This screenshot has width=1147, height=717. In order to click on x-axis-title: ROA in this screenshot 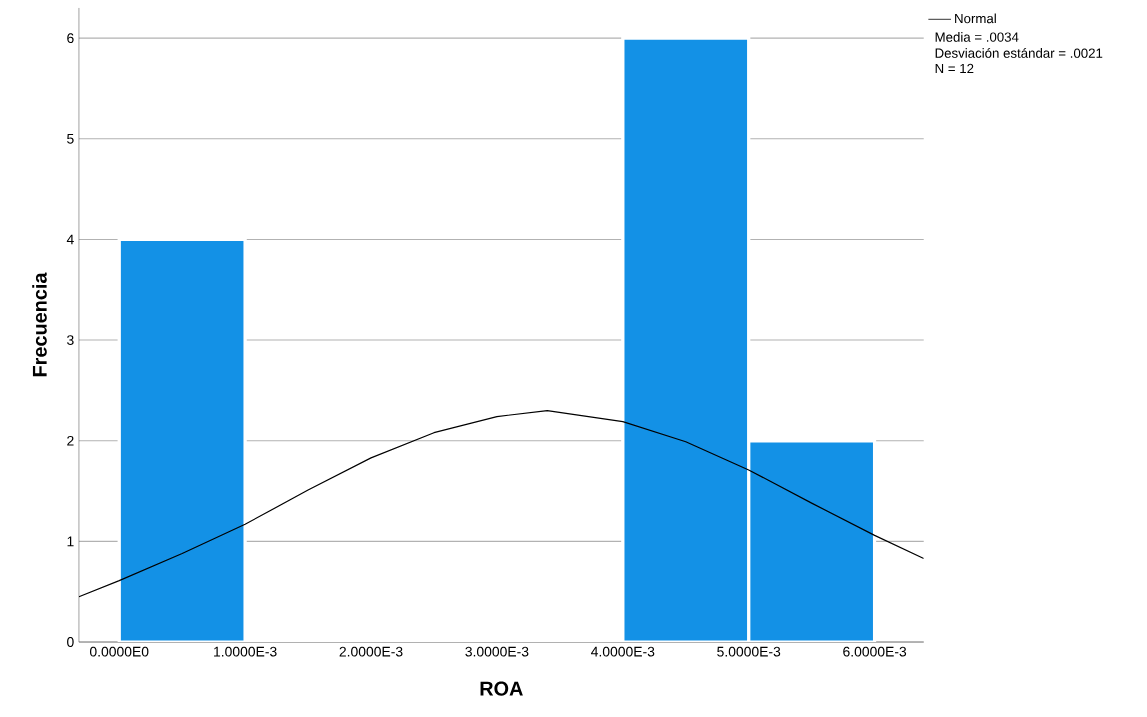, I will do `click(501, 688)`.